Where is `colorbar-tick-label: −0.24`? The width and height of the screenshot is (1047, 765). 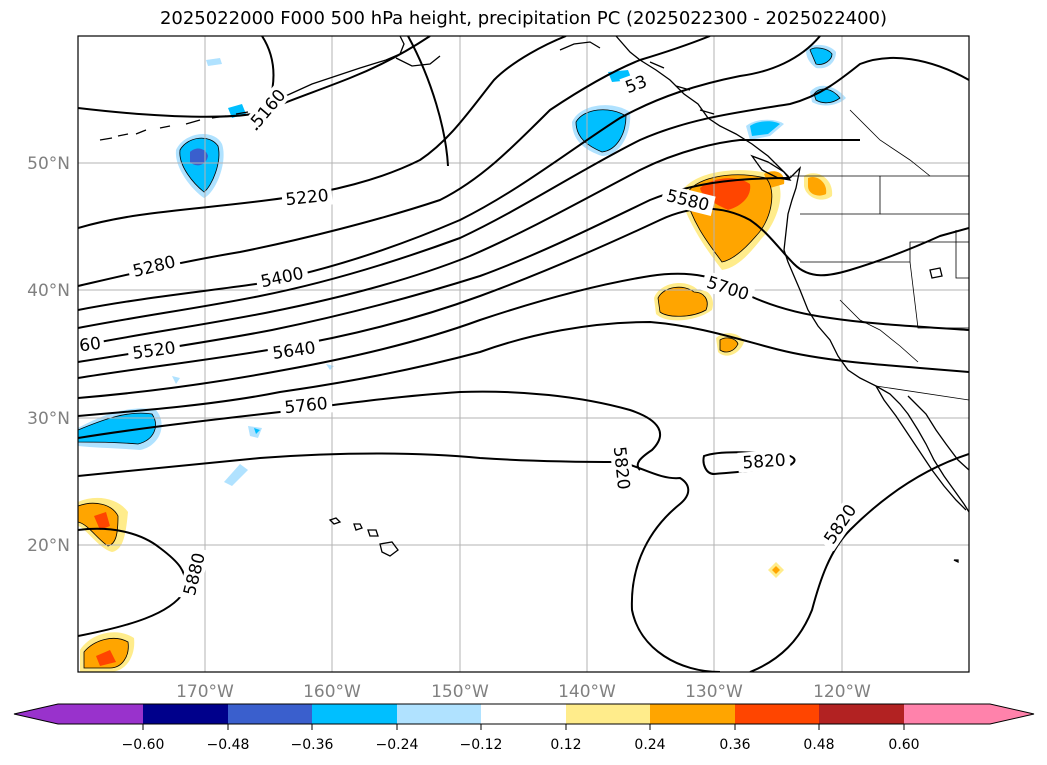
colorbar-tick-label: −0.24 is located at coordinates (397, 745).